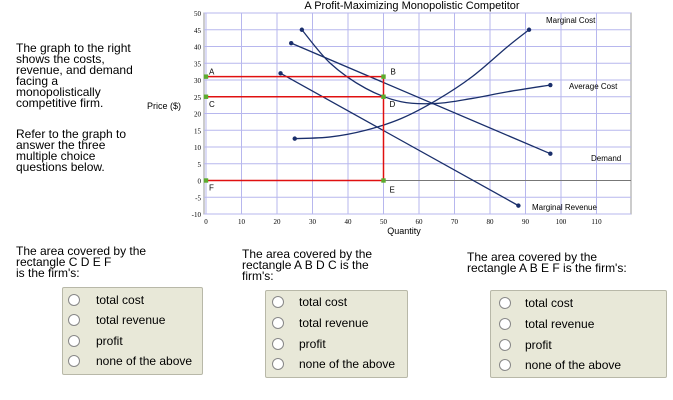 The height and width of the screenshot is (400, 673). What do you see at coordinates (404, 231) in the screenshot?
I see `x-axis-label: Quantity` at bounding box center [404, 231].